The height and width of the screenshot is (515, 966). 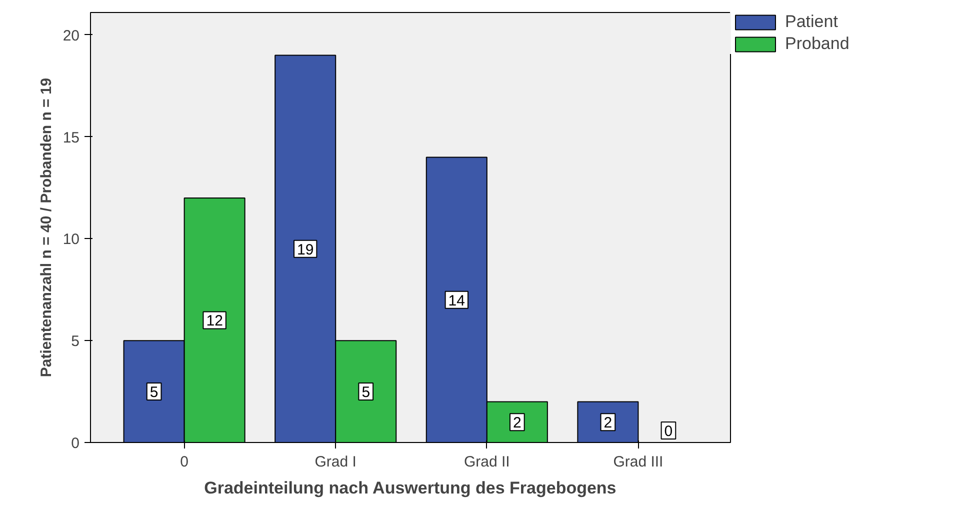 I want to click on data-label: 0, so click(x=668, y=431).